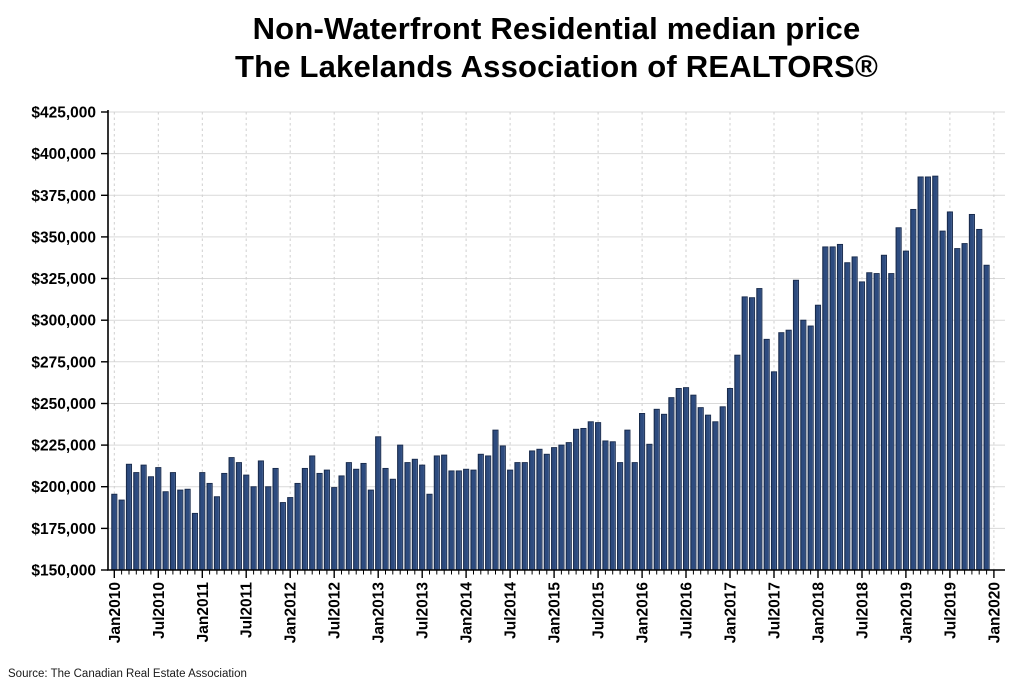  Describe the element at coordinates (495, 500) in the screenshot. I see `bar-May2014` at that location.